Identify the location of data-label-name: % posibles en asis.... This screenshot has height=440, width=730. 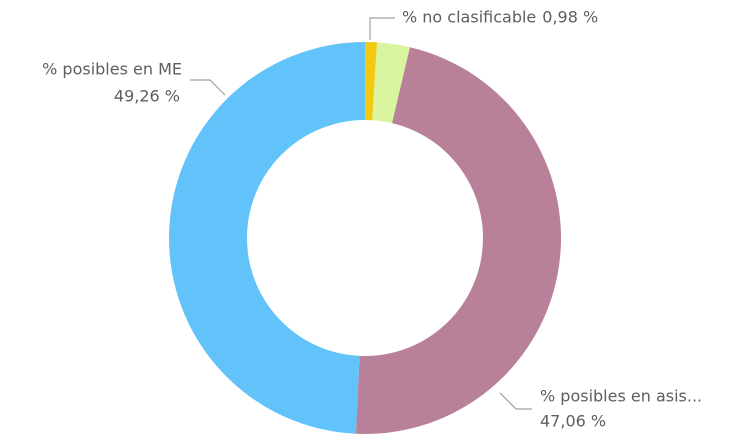
(621, 396).